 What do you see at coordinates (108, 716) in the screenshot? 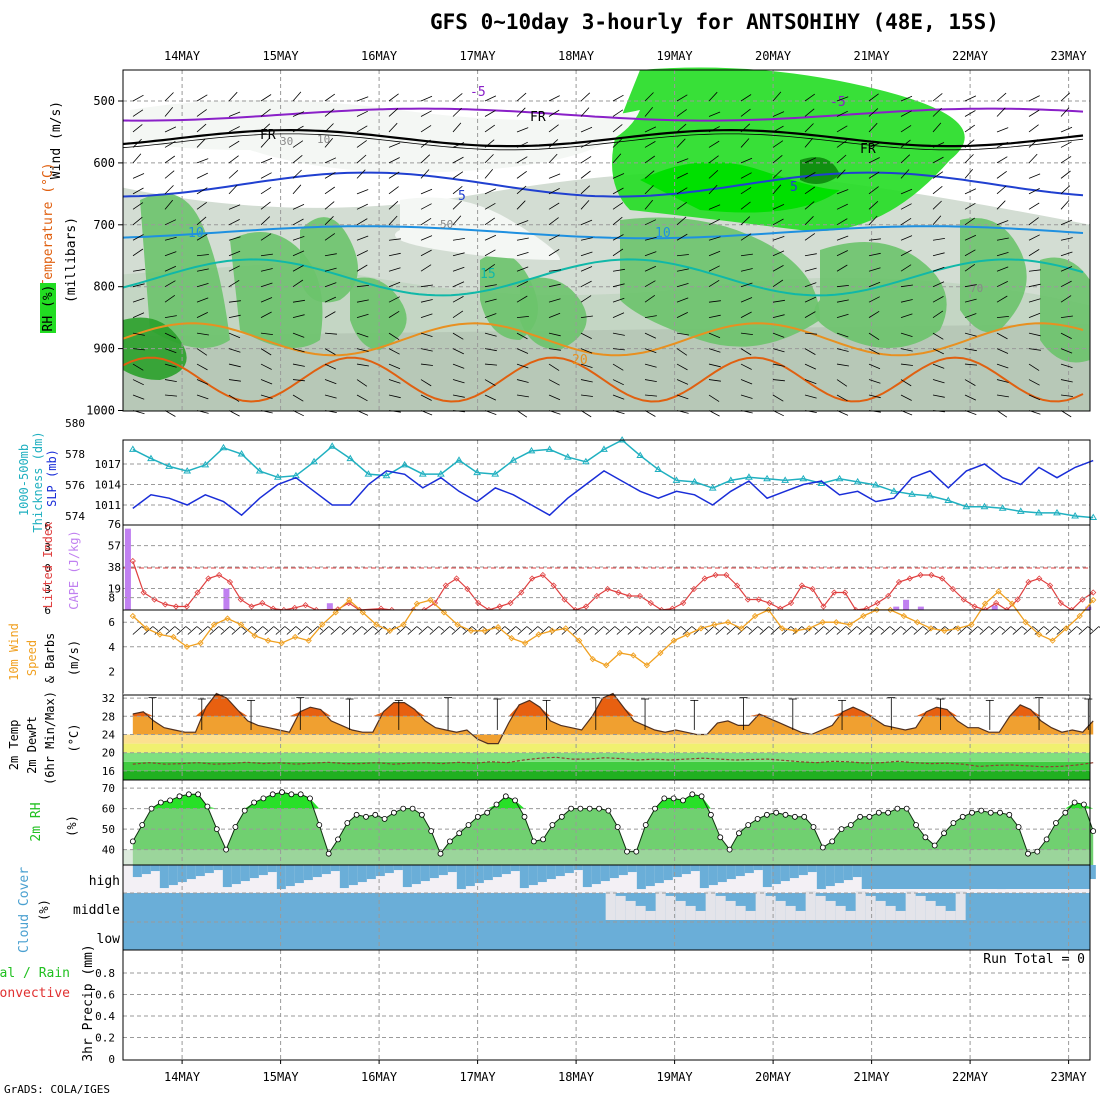
I see `temp-tick-label: 28` at bounding box center [108, 716].